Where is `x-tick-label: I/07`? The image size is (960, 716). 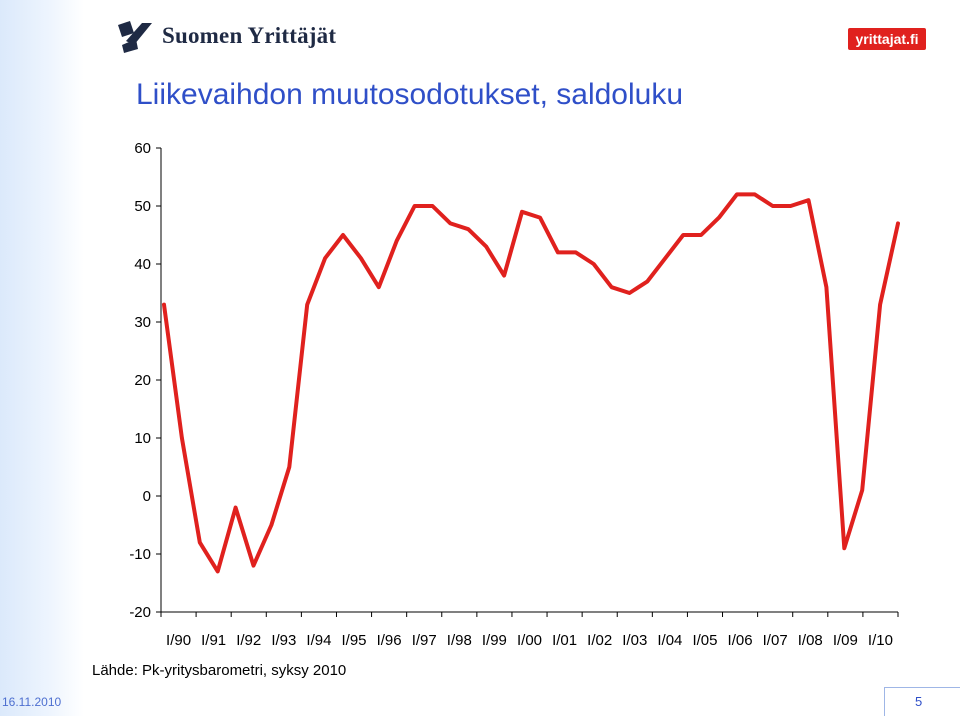 x-tick-label: I/07 is located at coordinates (775, 640).